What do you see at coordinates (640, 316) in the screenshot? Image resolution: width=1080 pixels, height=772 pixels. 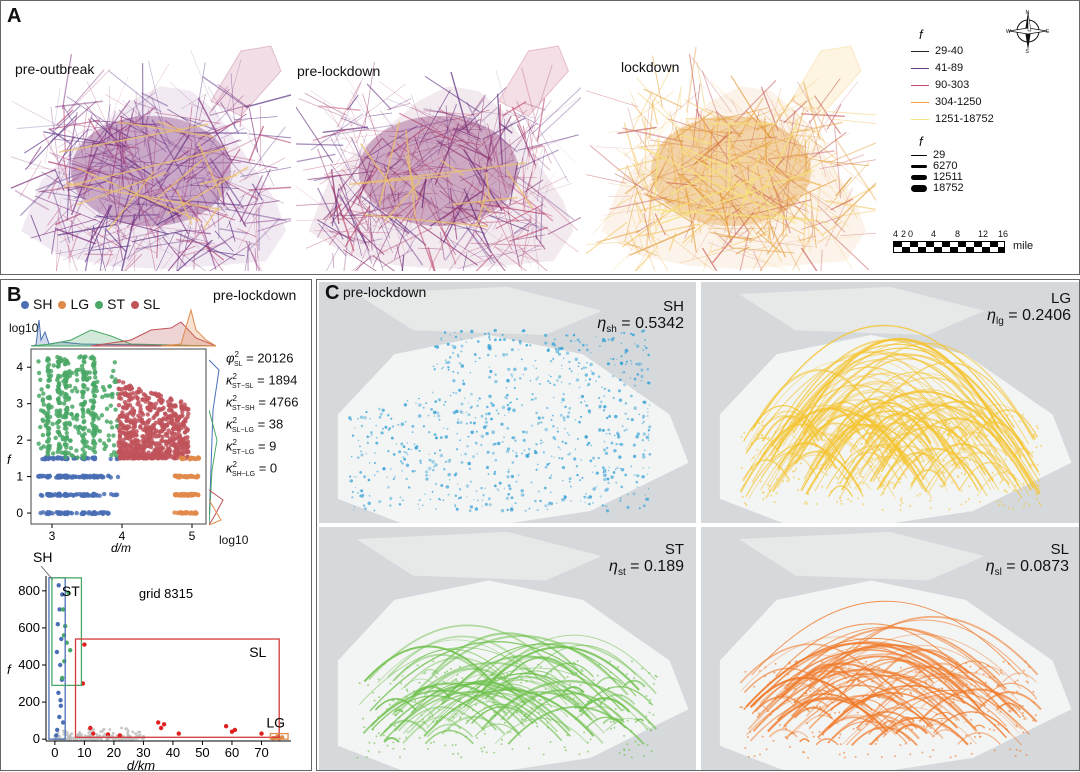 I see `eta-sh: SH ηsh = 0.5342` at bounding box center [640, 316].